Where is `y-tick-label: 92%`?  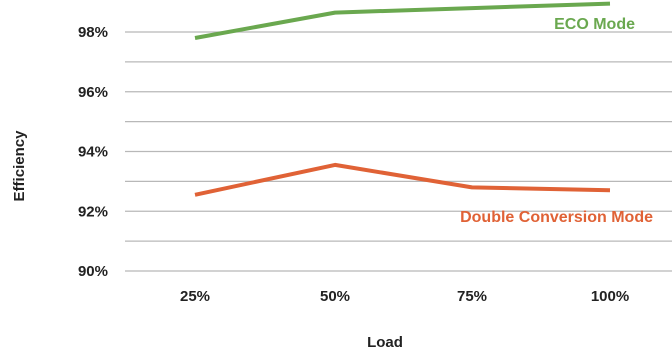
y-tick-label: 92% is located at coordinates (93, 211).